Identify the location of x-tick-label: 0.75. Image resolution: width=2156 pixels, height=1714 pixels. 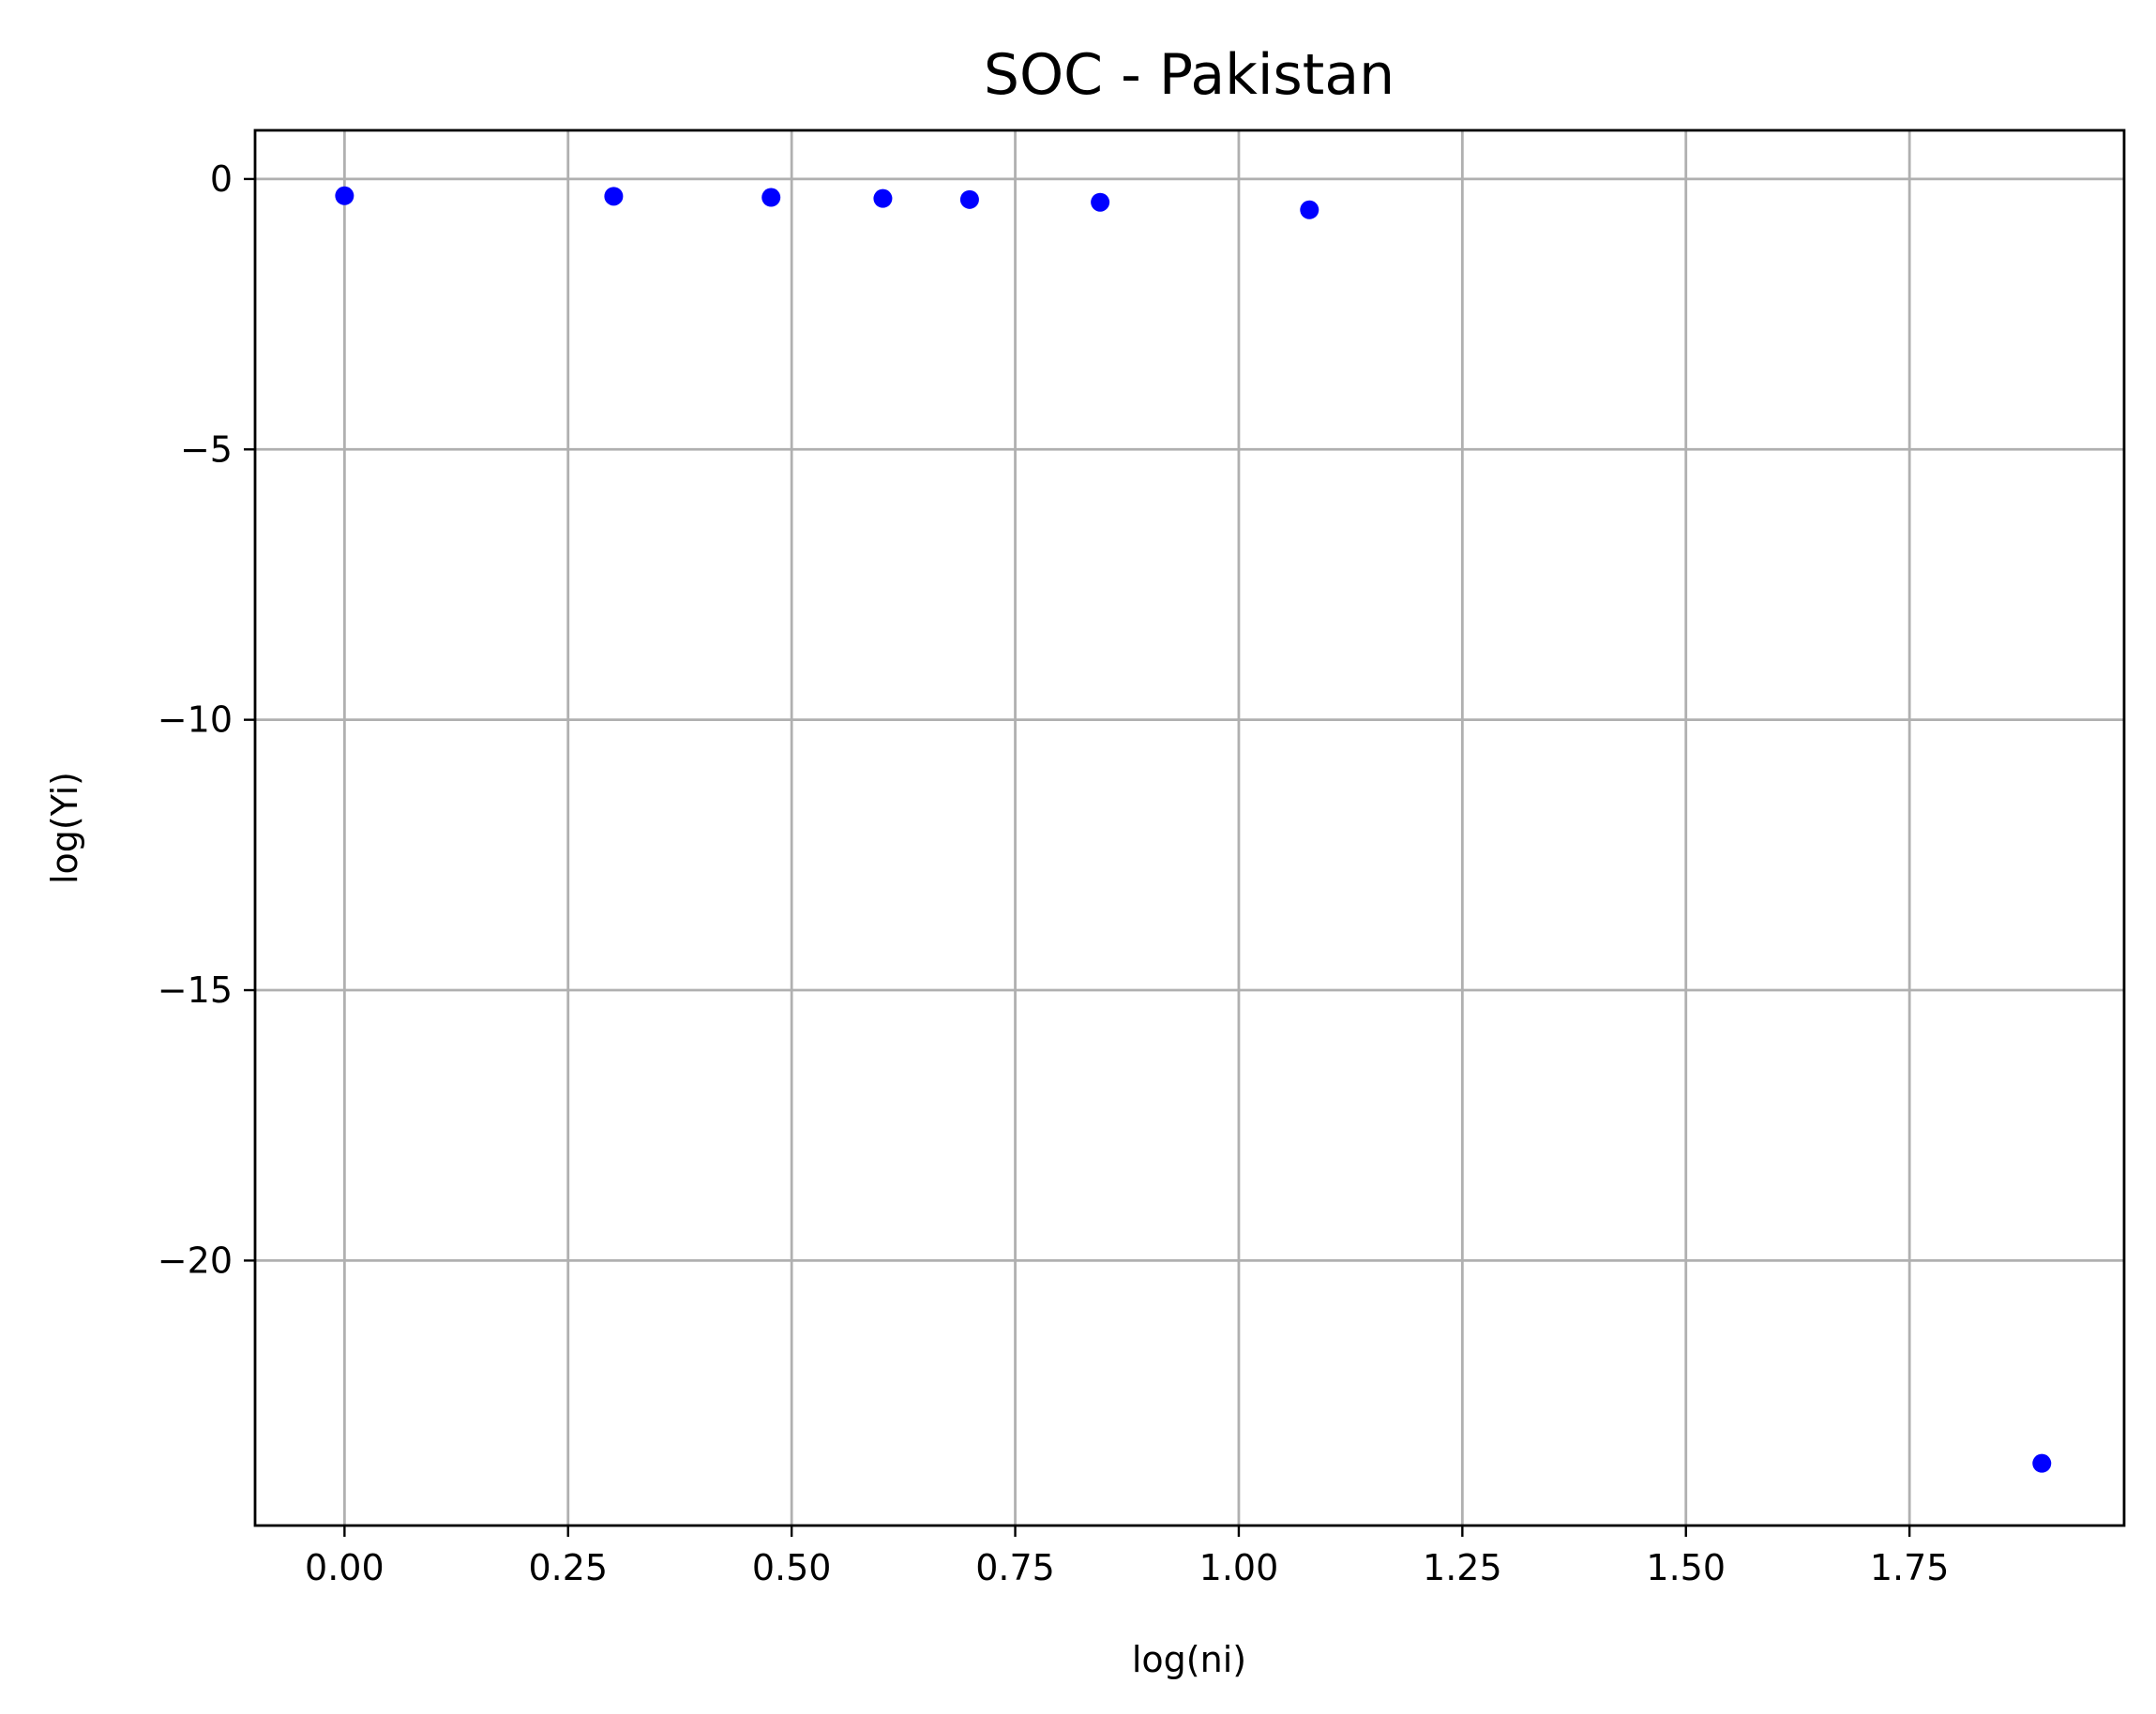
(1015, 1567).